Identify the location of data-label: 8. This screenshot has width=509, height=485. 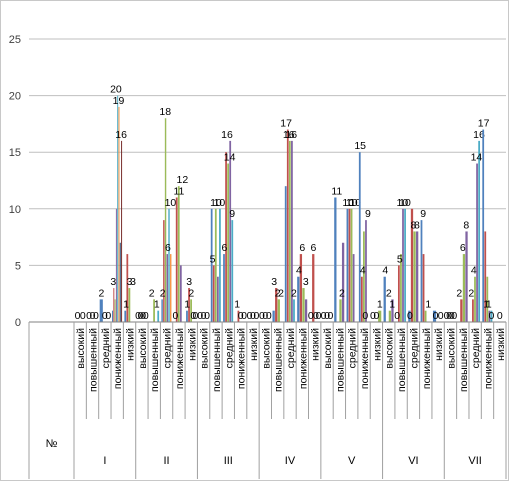
(414, 225).